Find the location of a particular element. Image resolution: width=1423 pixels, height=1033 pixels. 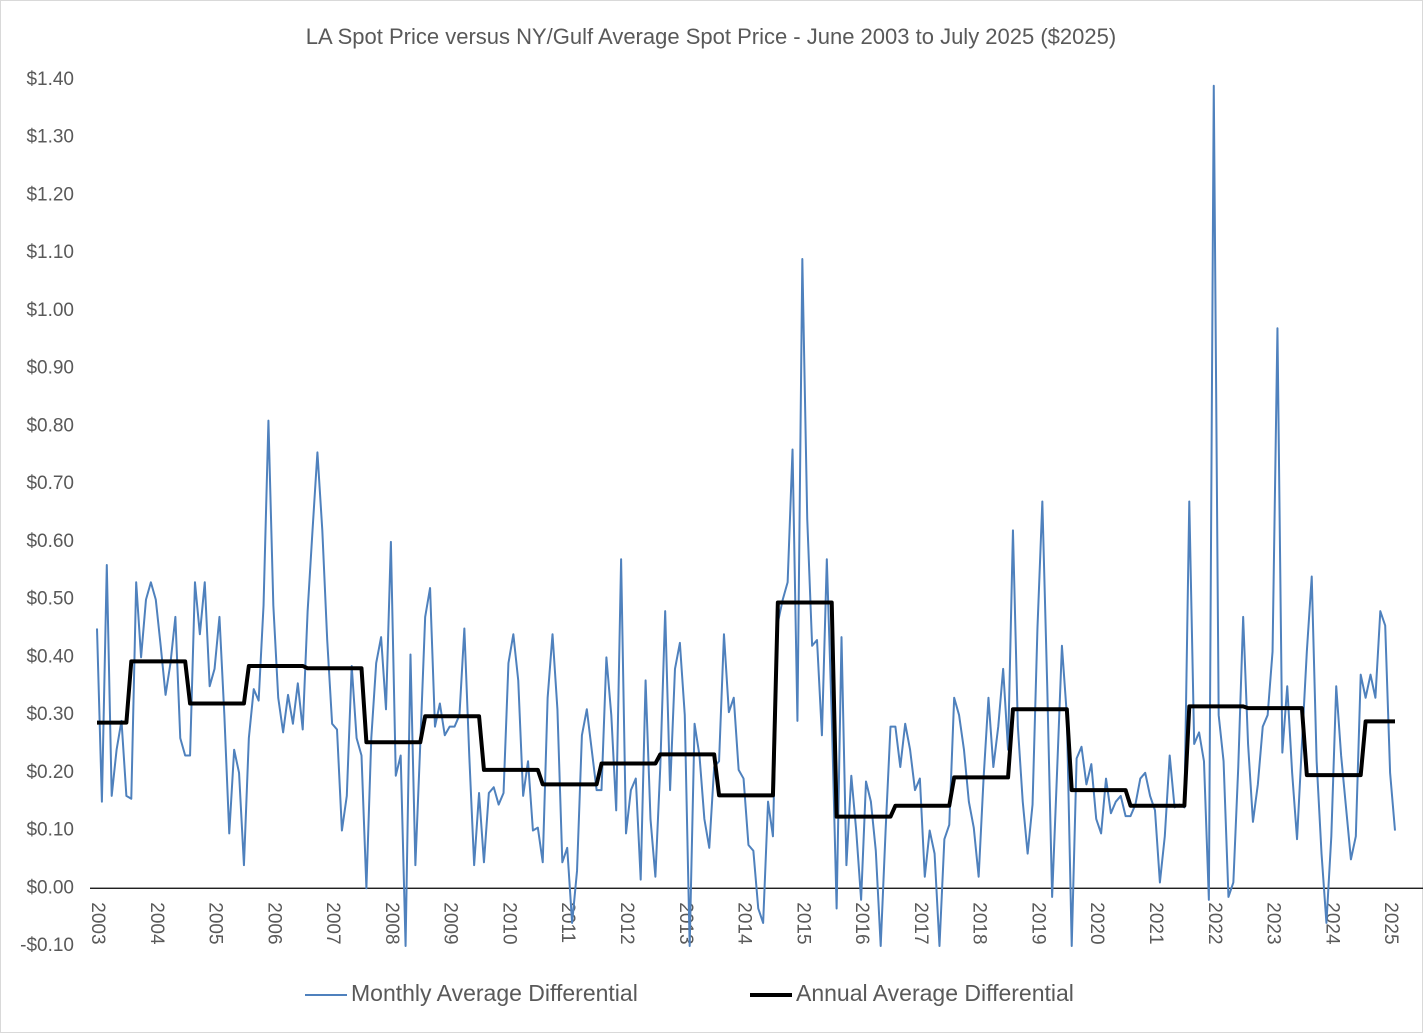

y-tick-label: $0.80 is located at coordinates (50, 425).